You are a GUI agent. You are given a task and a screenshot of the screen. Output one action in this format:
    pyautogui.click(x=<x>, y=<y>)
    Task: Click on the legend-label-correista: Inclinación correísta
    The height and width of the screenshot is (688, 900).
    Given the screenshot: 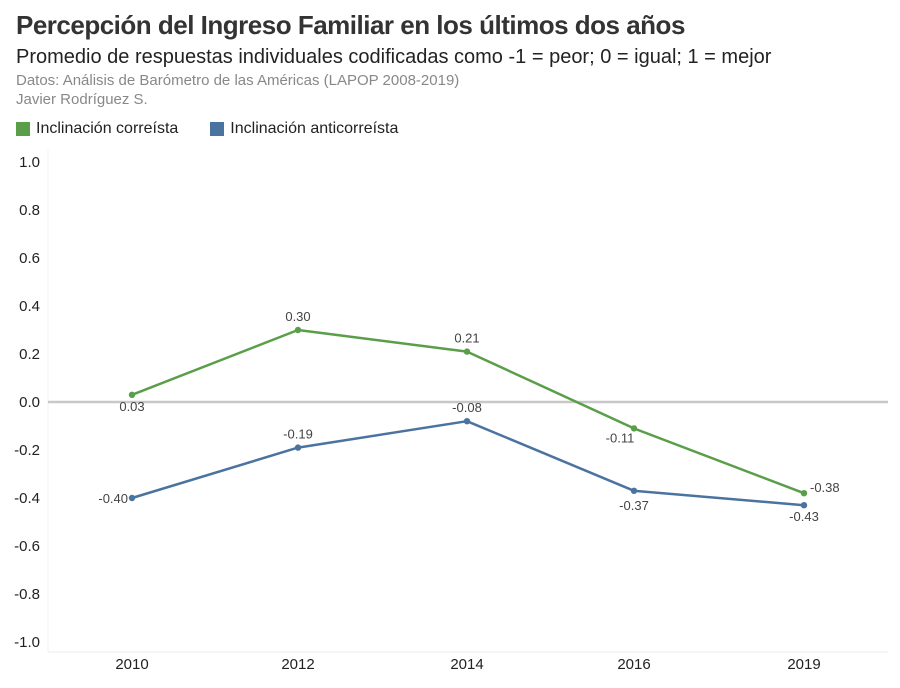 What is the action you would take?
    pyautogui.click(x=107, y=128)
    